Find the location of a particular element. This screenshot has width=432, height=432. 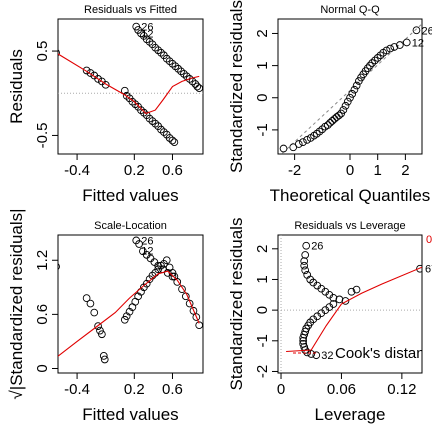

y-tick-label: 0.5 is located at coordinates (42, 51).